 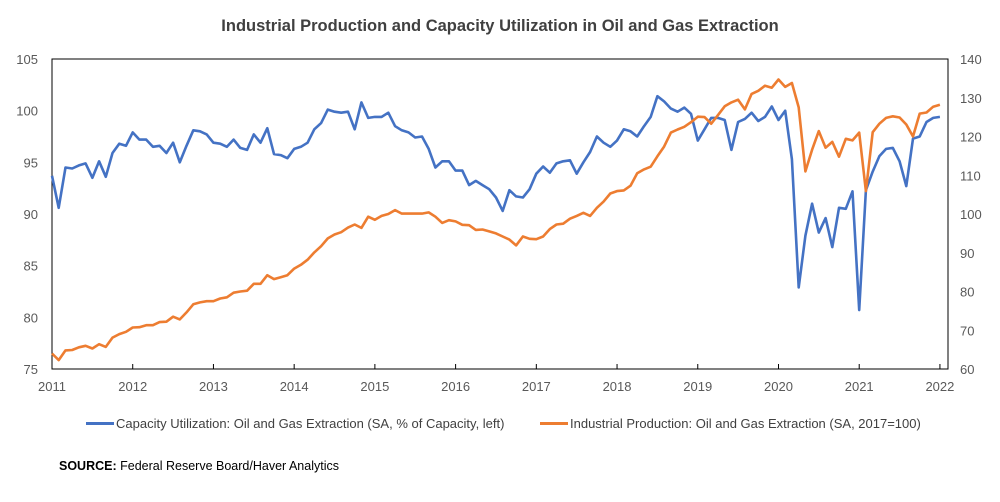 I want to click on left-tick-label: 100, so click(x=27, y=111).